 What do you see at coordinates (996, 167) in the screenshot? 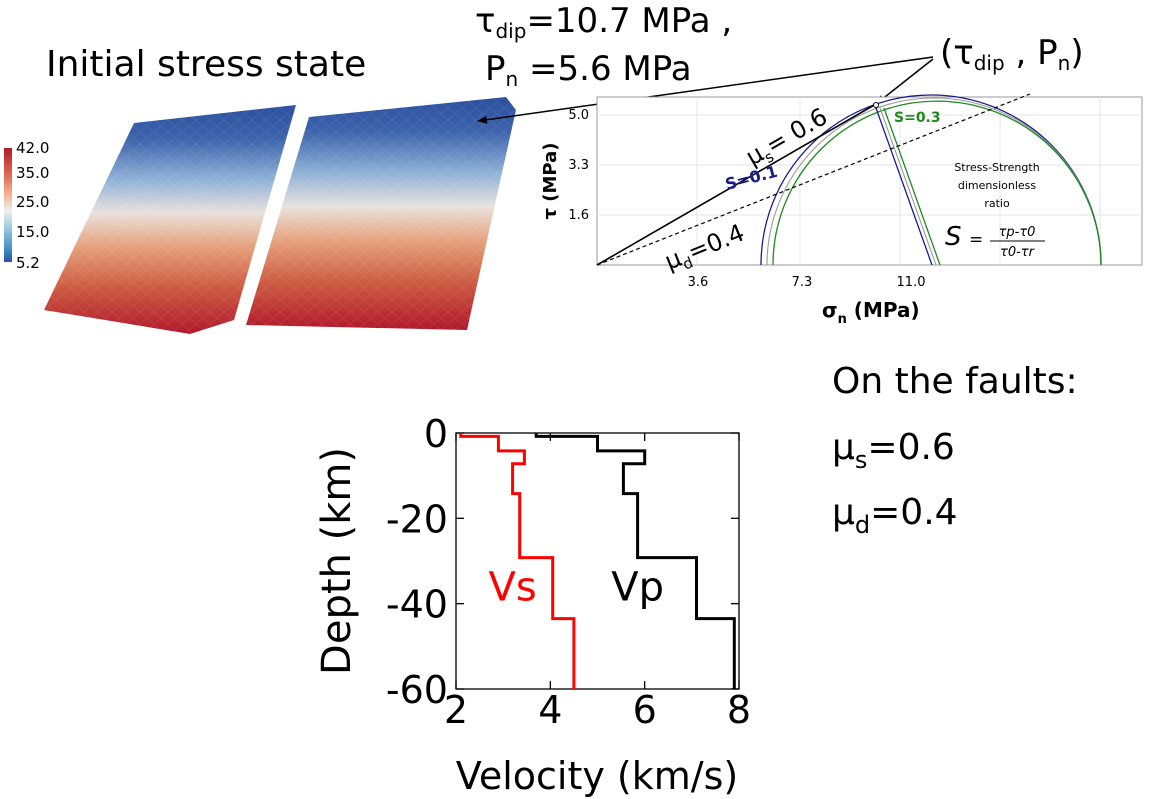
I see `ratio-caption: Stress-Strength` at bounding box center [996, 167].